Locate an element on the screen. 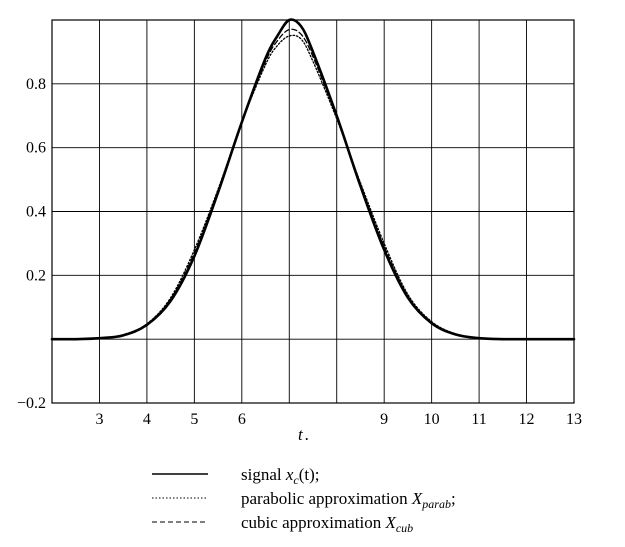 The width and height of the screenshot is (625, 547). y-tick-labels: −0.2 0.2 0.4 0.6 0.8 is located at coordinates (31, 244).